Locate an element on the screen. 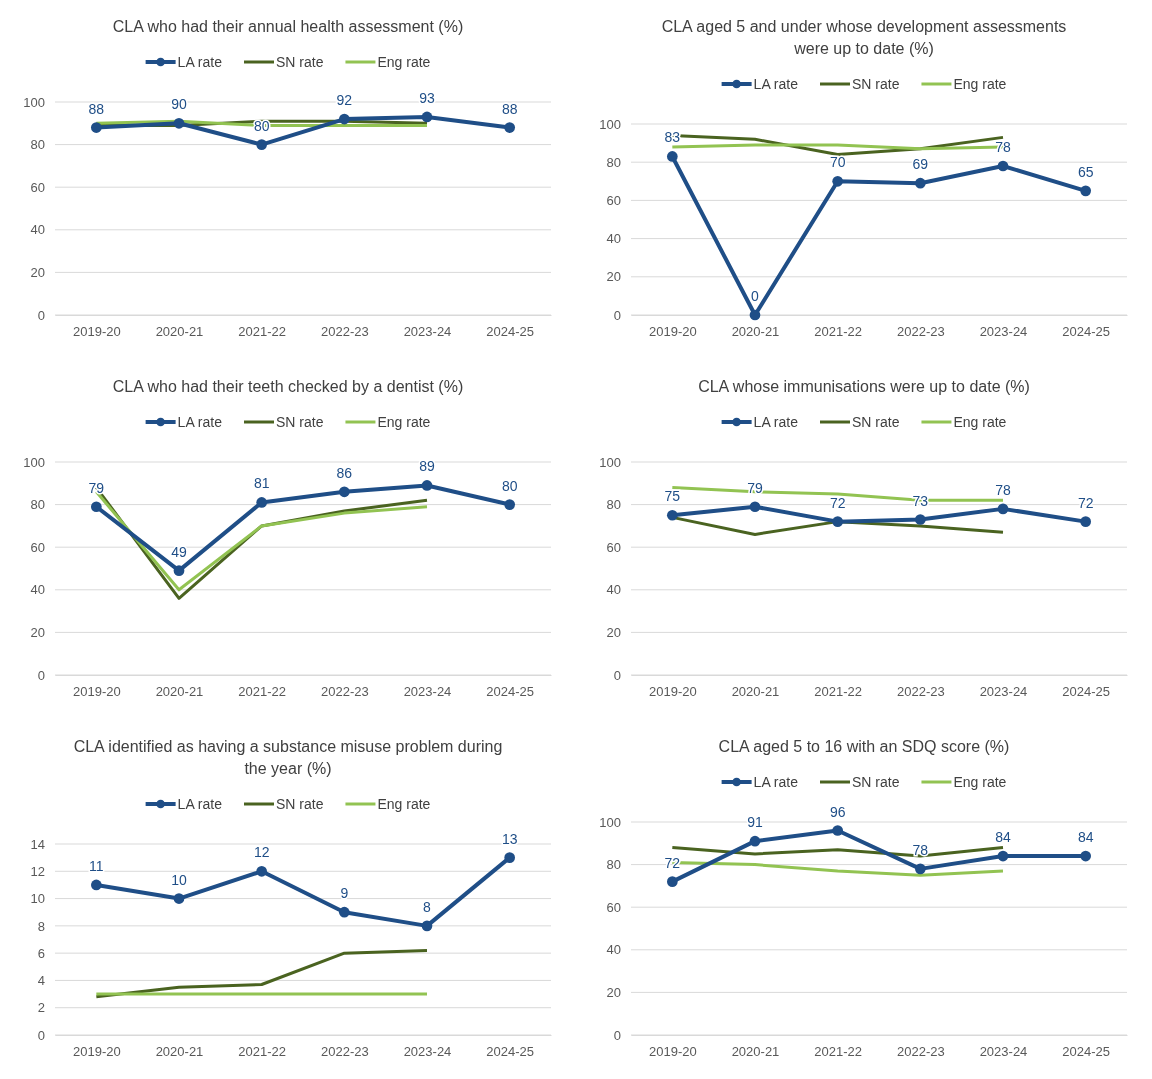 The width and height of the screenshot is (1152, 1079). data-label: 84 is located at coordinates (1085, 837).